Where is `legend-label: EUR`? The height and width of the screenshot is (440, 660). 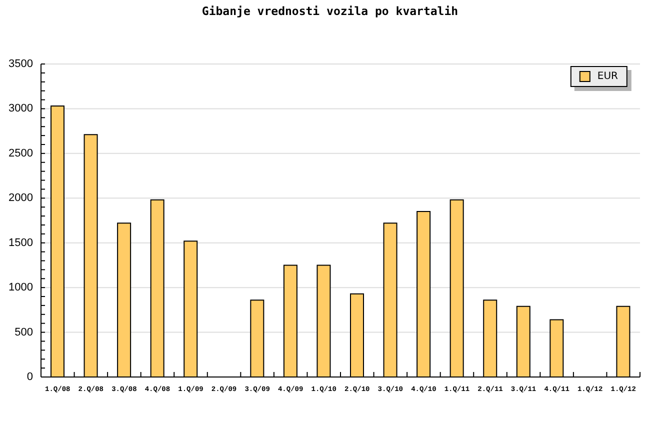 legend-label: EUR is located at coordinates (607, 76).